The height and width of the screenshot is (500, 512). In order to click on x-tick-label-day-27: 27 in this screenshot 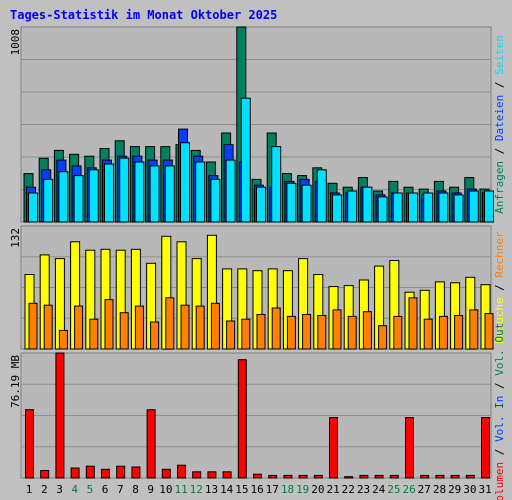, I will do `click(424, 489)`.